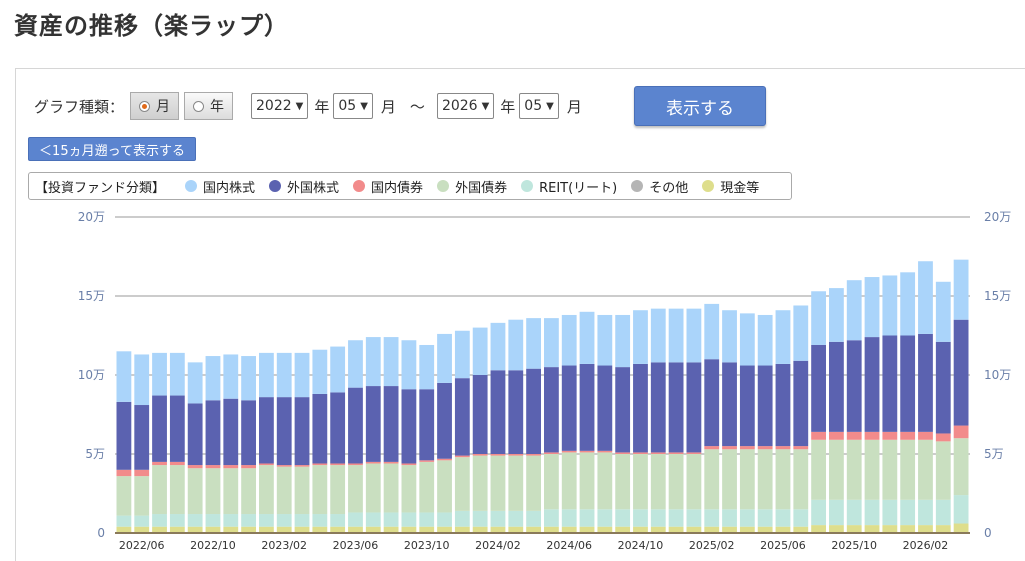  What do you see at coordinates (669, 188) in the screenshot?
I see `legend-label: その他` at bounding box center [669, 188].